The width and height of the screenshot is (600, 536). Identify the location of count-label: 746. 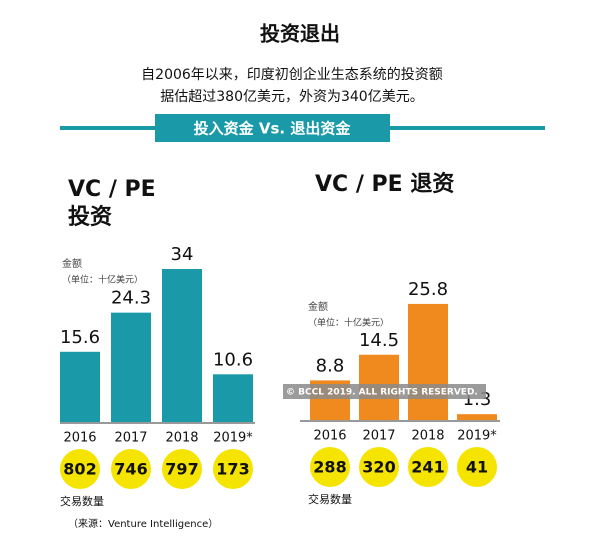
(130, 469).